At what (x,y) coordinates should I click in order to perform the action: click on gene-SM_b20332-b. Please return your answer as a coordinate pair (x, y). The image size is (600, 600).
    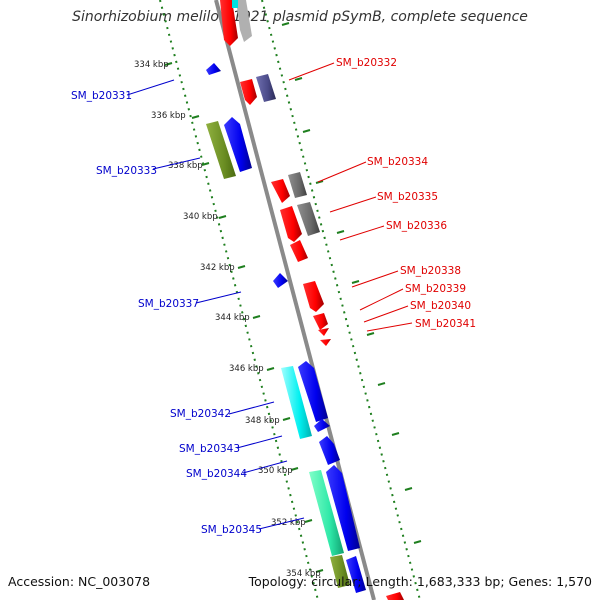
    Looking at the image, I should click on (266, 88).